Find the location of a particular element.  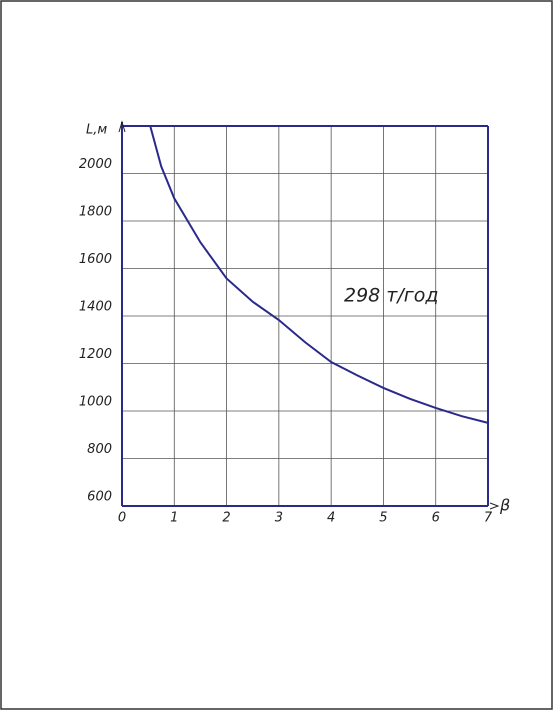

y-axis-label: L,м is located at coordinates (96, 130).